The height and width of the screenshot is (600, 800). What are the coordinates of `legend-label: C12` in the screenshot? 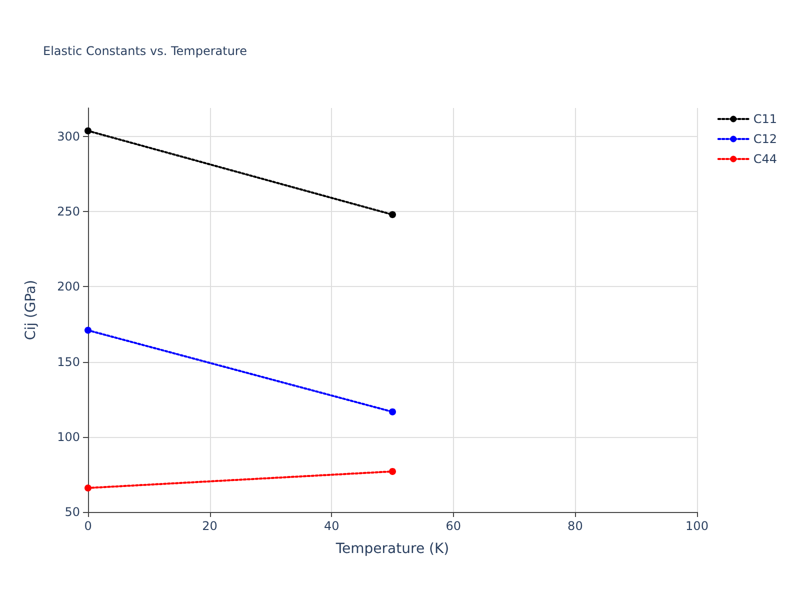 It's located at (765, 139).